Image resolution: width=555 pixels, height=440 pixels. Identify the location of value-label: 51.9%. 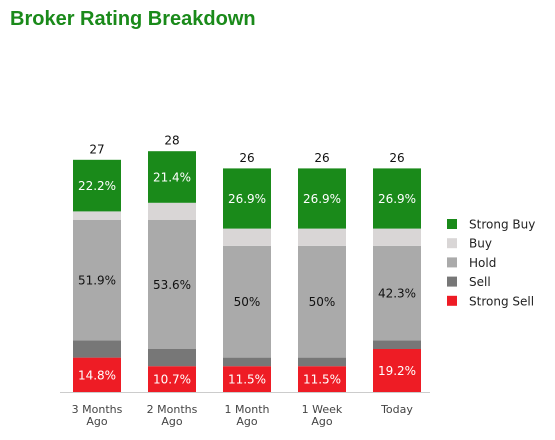
(97, 281).